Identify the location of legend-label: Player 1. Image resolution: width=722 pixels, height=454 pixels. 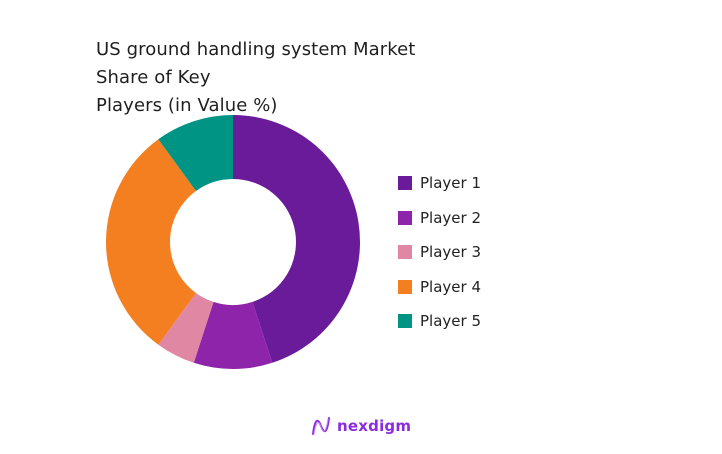
(450, 183).